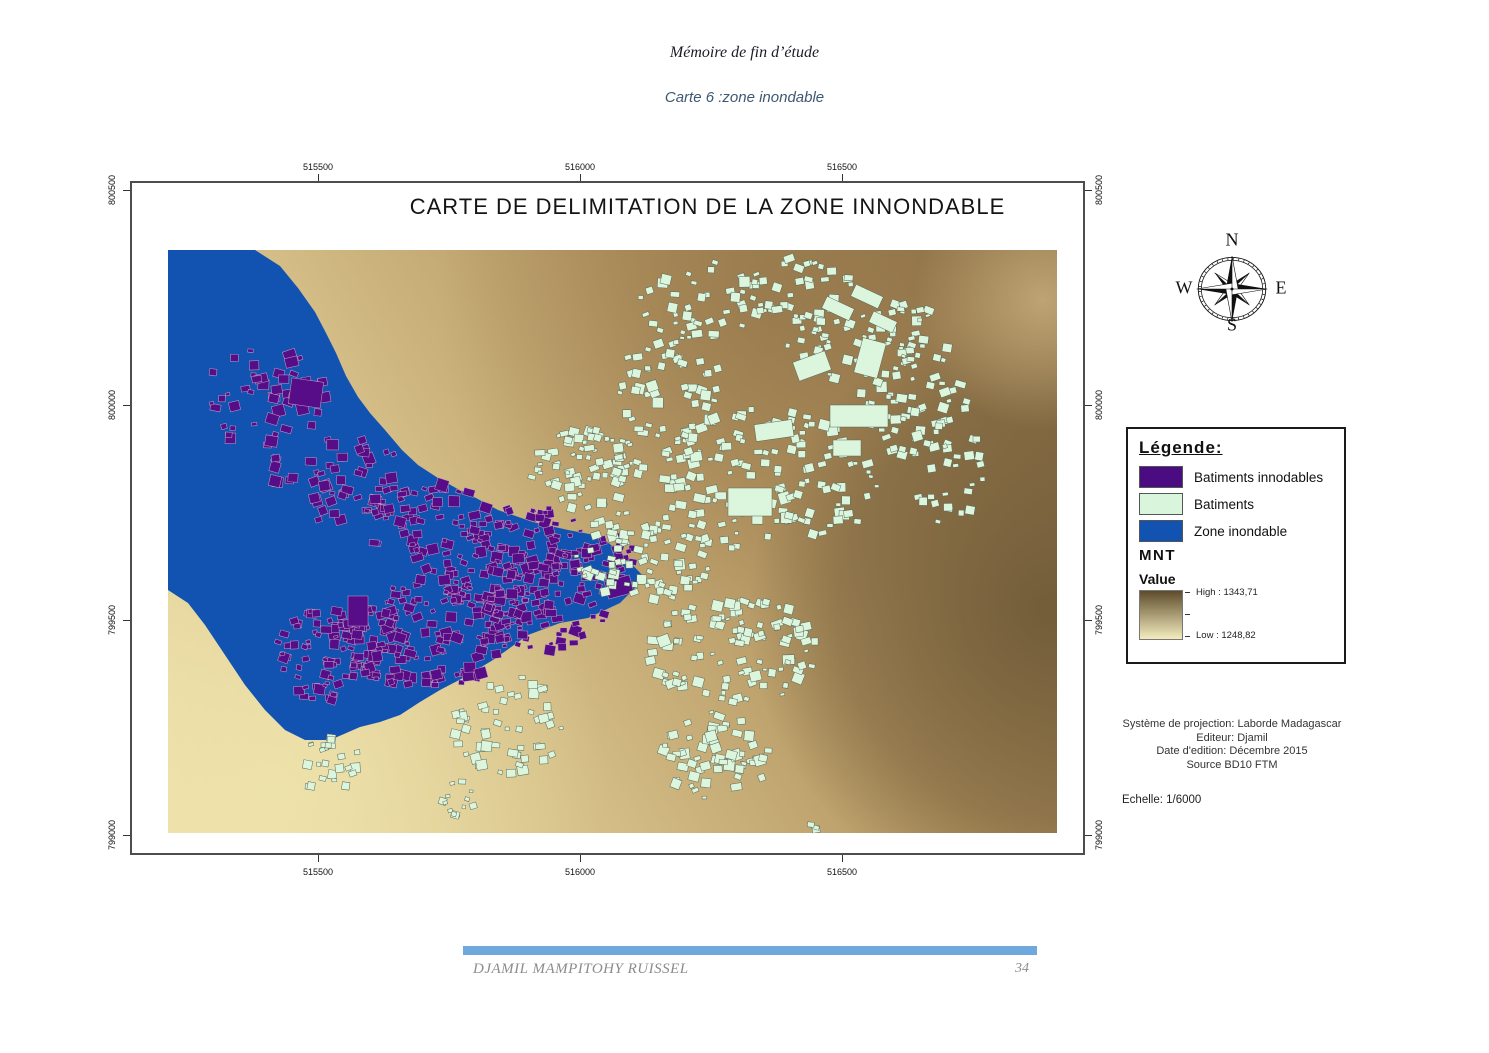 This screenshot has width=1489, height=1053. Describe the element at coordinates (1259, 477) in the screenshot. I see `legend-item-label: Batiments innodables` at that location.